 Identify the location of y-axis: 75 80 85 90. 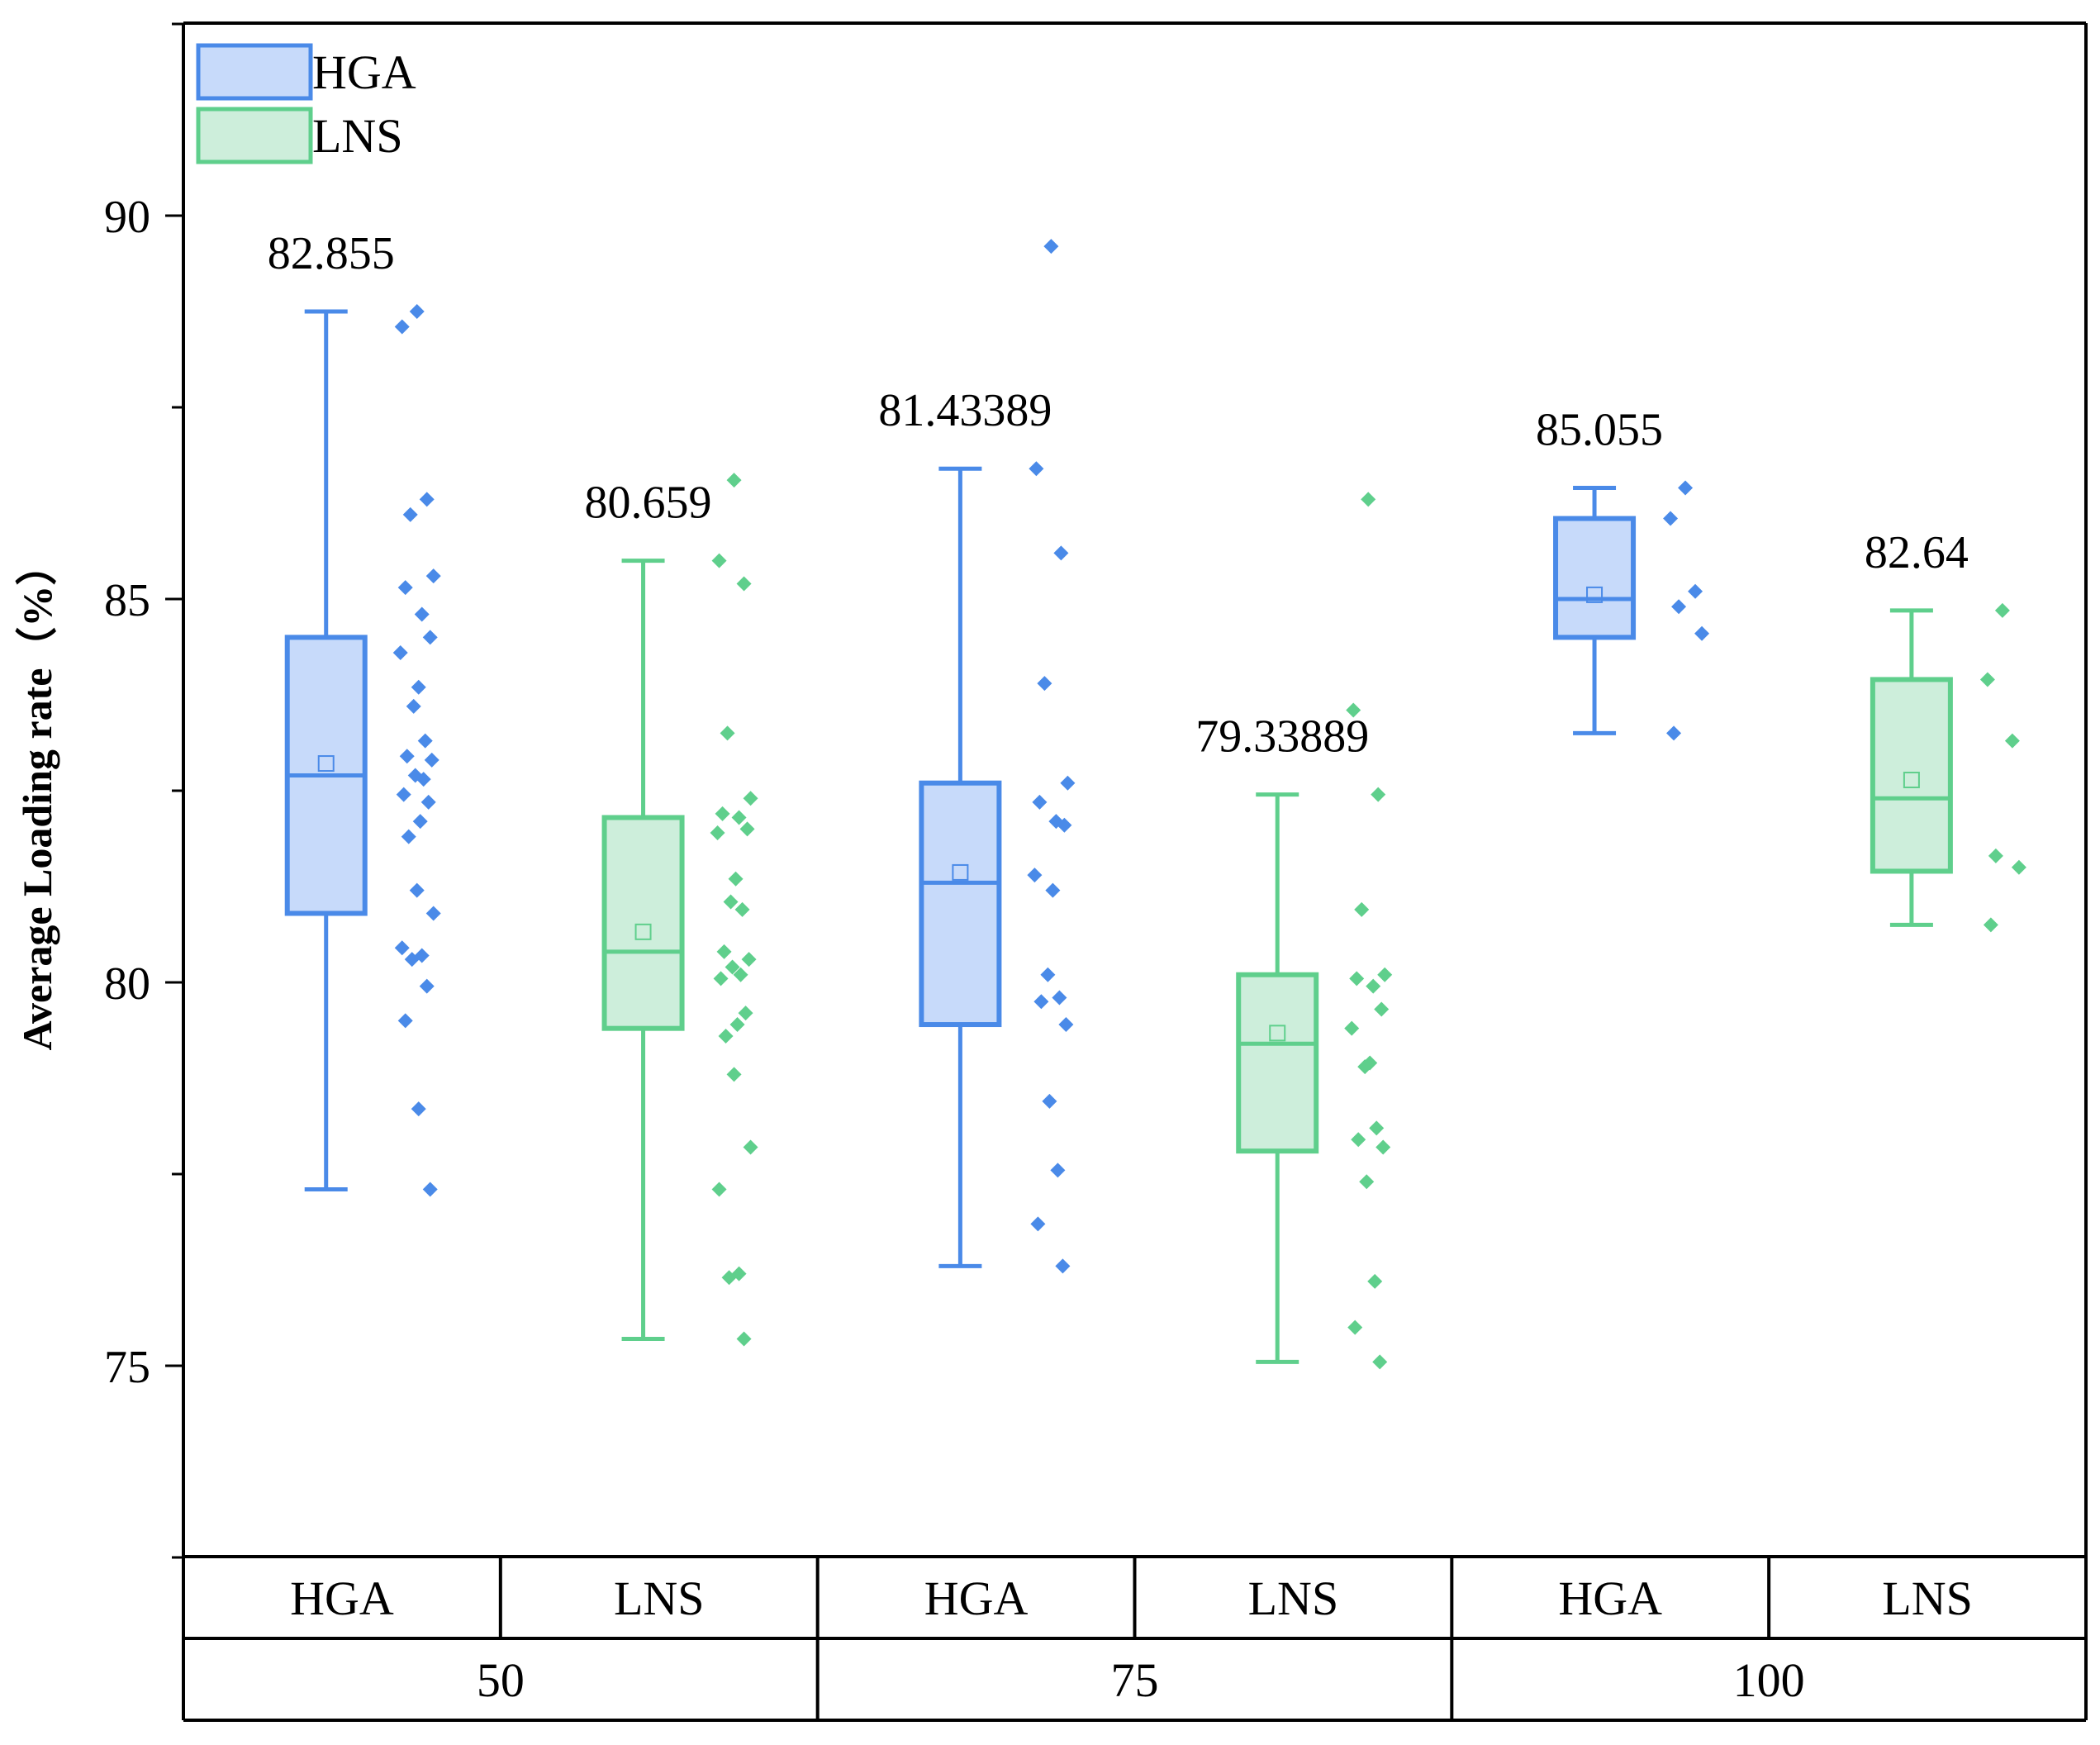
(145, 790).